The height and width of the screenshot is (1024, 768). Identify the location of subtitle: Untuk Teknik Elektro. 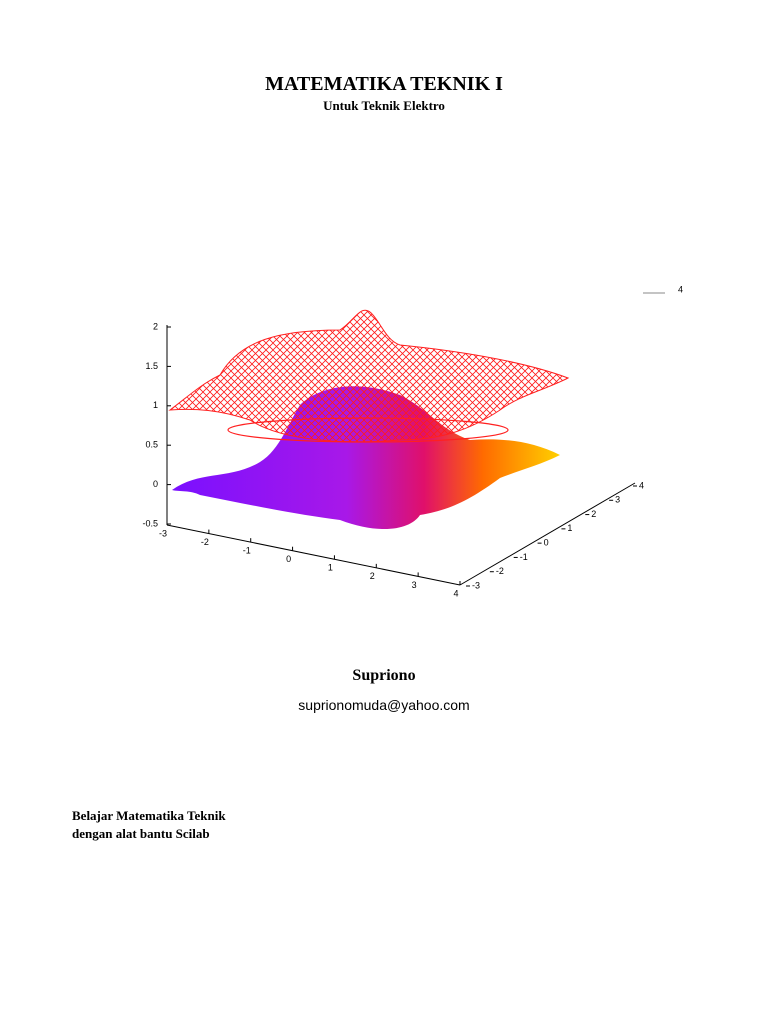
(384, 105).